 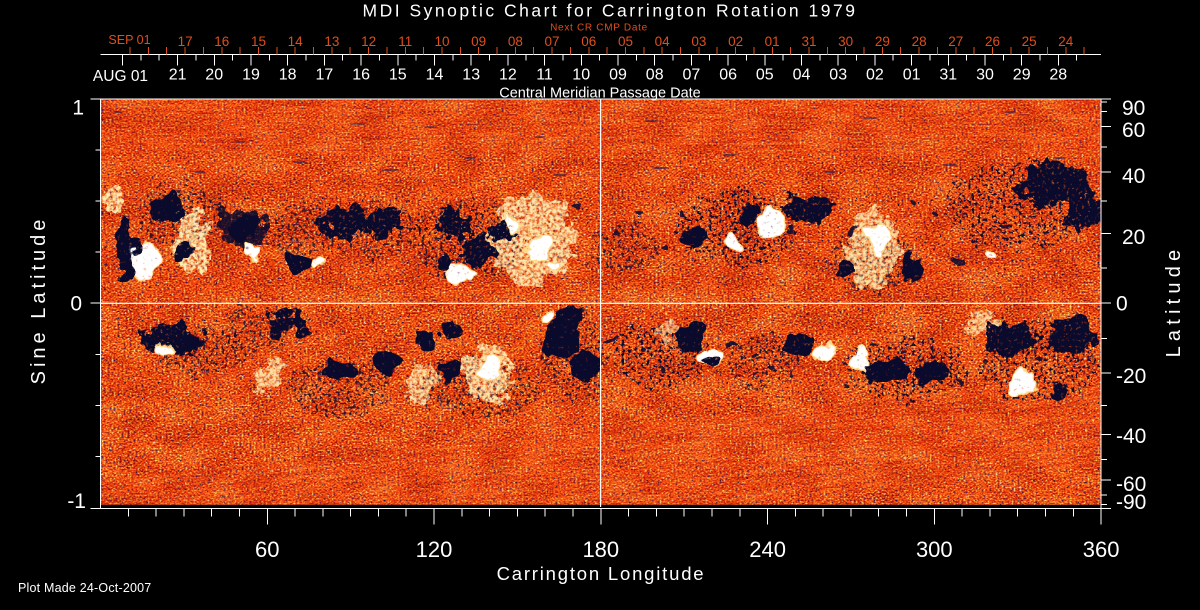 I want to click on svg-text: 25, so click(x=1029, y=41).